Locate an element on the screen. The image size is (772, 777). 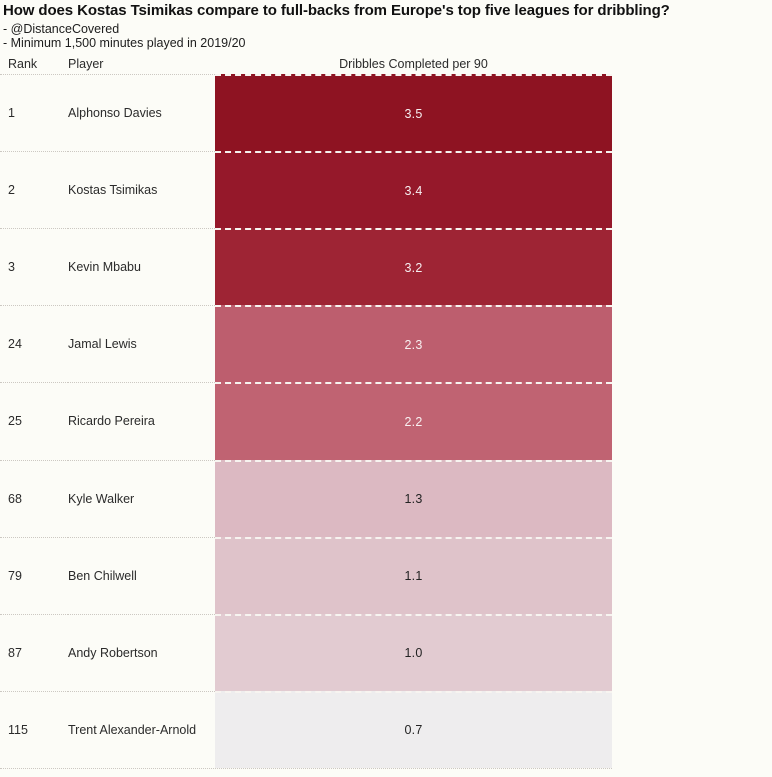
chart-subtitle-source: - @DistanceCovered is located at coordinates (61, 29).